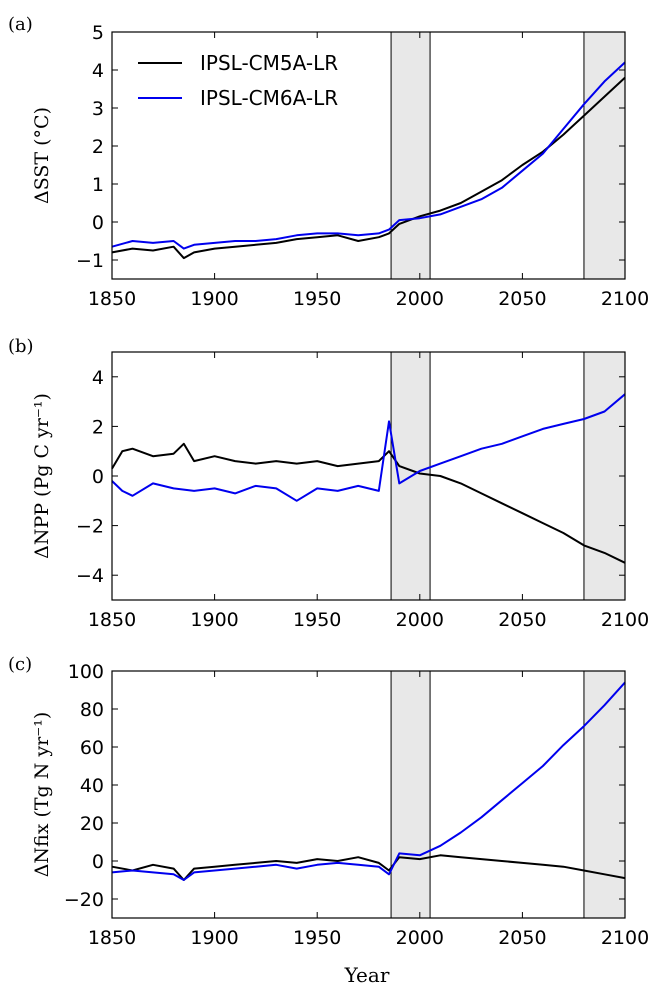  I want to click on legend-label: IPSL-CM5A-LR, so click(269, 63).